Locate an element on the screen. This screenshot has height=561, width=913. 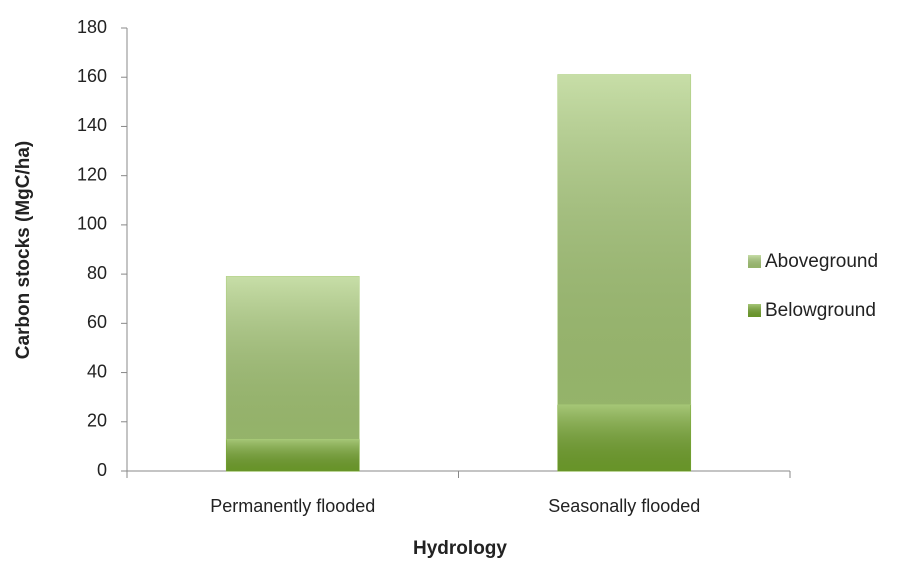
y-tick-label: 20 is located at coordinates (97, 421).